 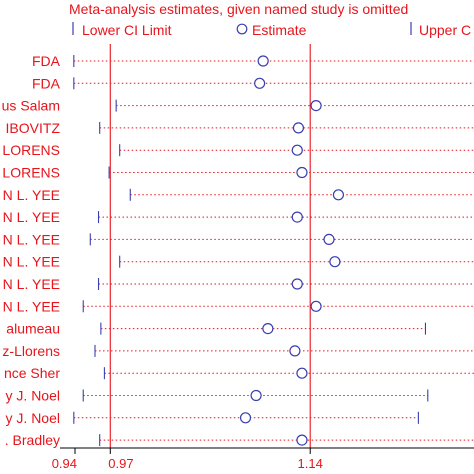 What do you see at coordinates (127, 30) in the screenshot?
I see `legend-lower-label: Lower CI Limit` at bounding box center [127, 30].